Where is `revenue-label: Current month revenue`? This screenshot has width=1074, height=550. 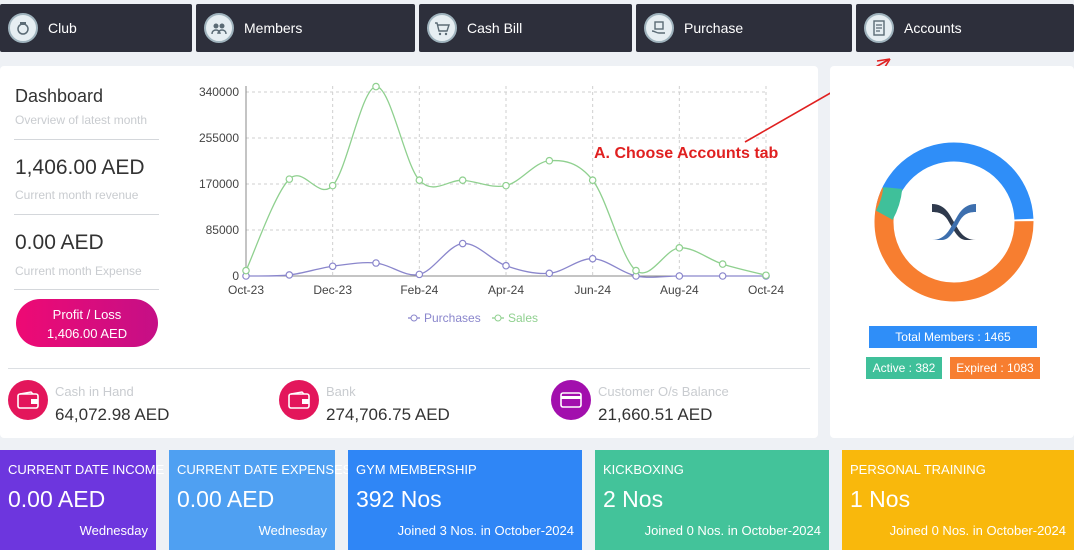
revenue-label: Current month revenue is located at coordinates (77, 195).